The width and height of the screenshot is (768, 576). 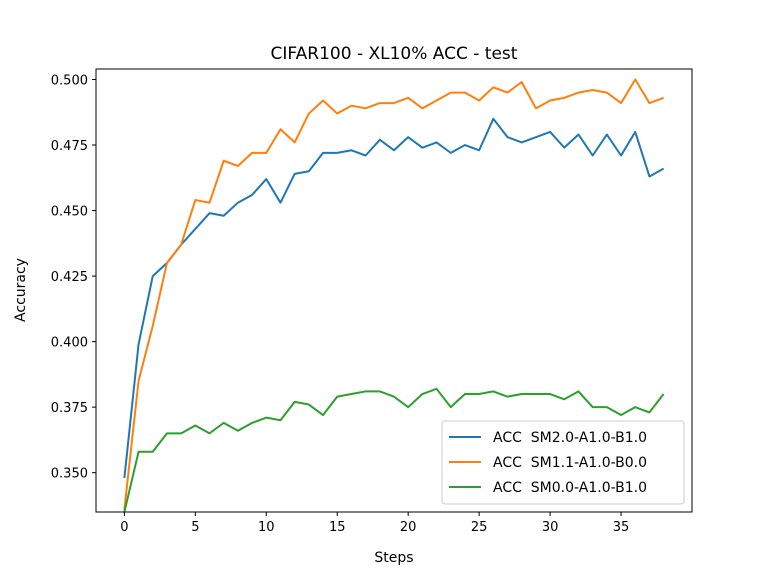 What do you see at coordinates (337, 527) in the screenshot?
I see `x-tick-label: 15` at bounding box center [337, 527].